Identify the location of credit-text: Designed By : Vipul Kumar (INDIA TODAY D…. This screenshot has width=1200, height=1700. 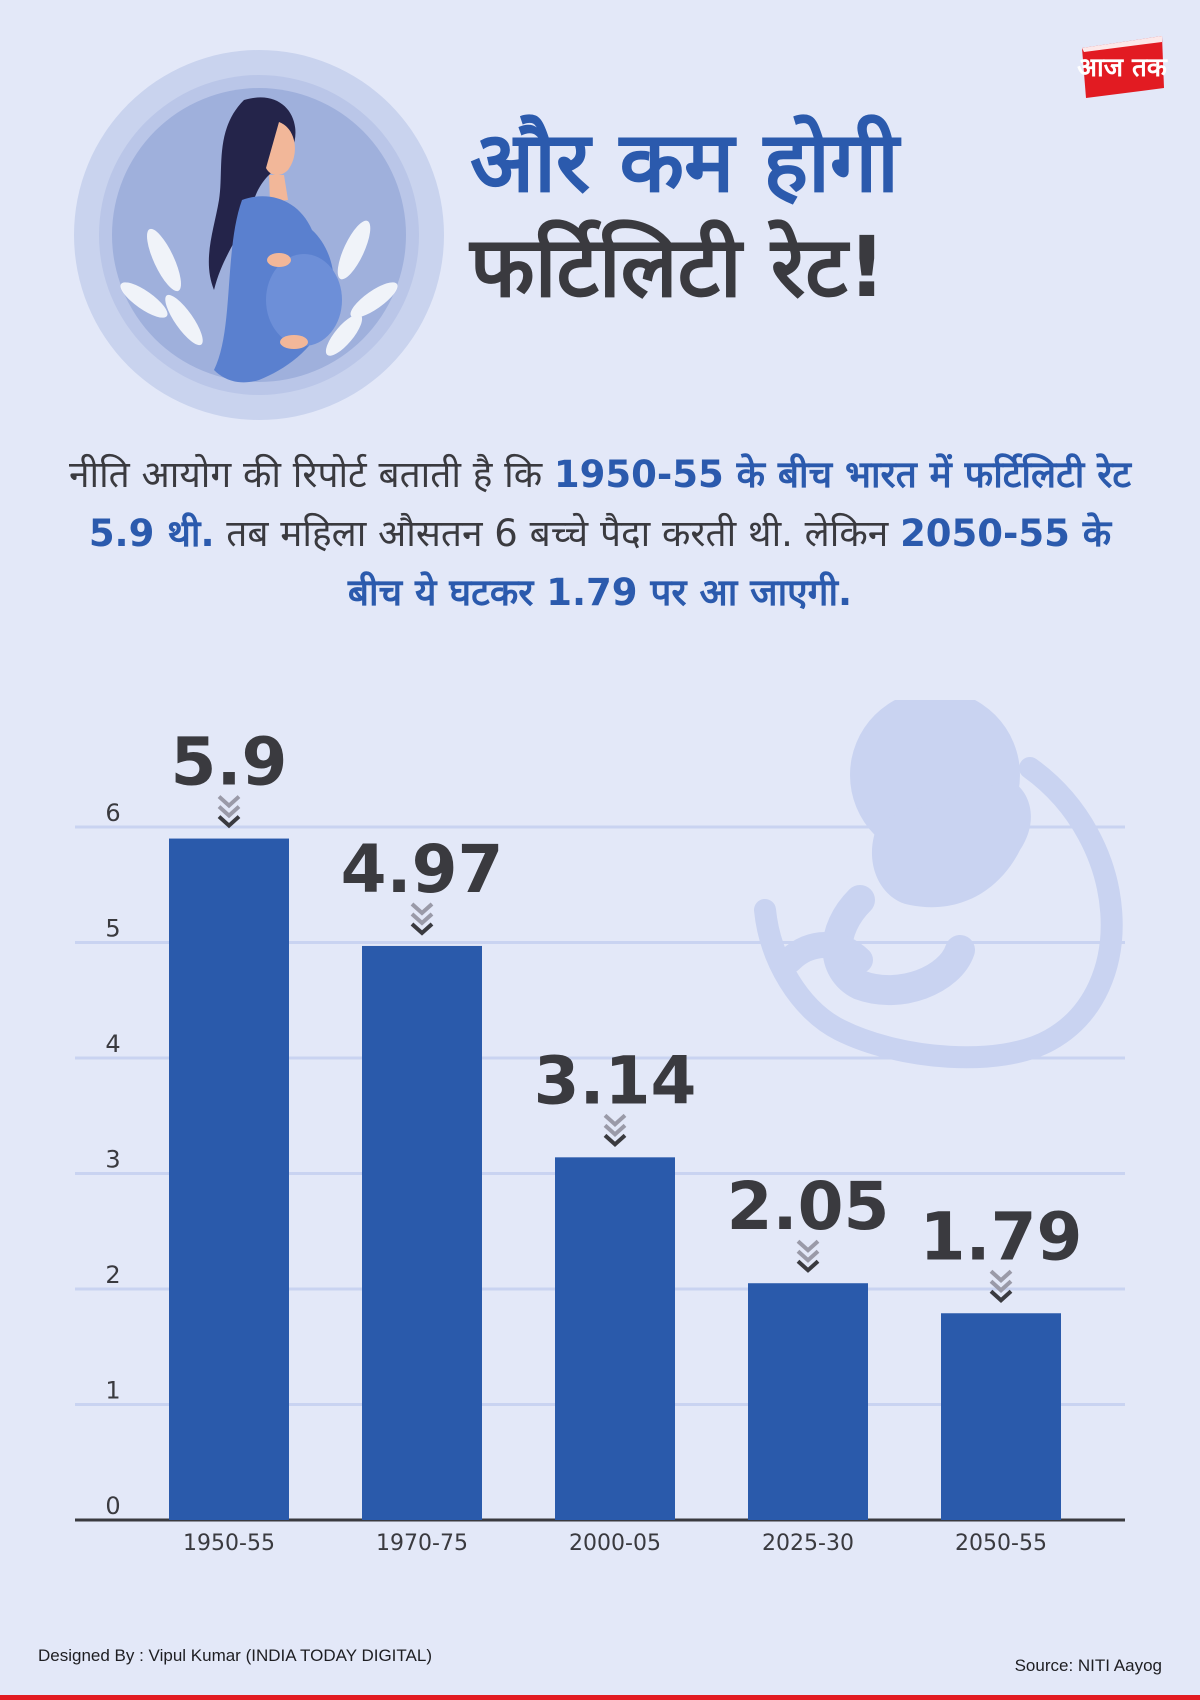
(235, 1655).